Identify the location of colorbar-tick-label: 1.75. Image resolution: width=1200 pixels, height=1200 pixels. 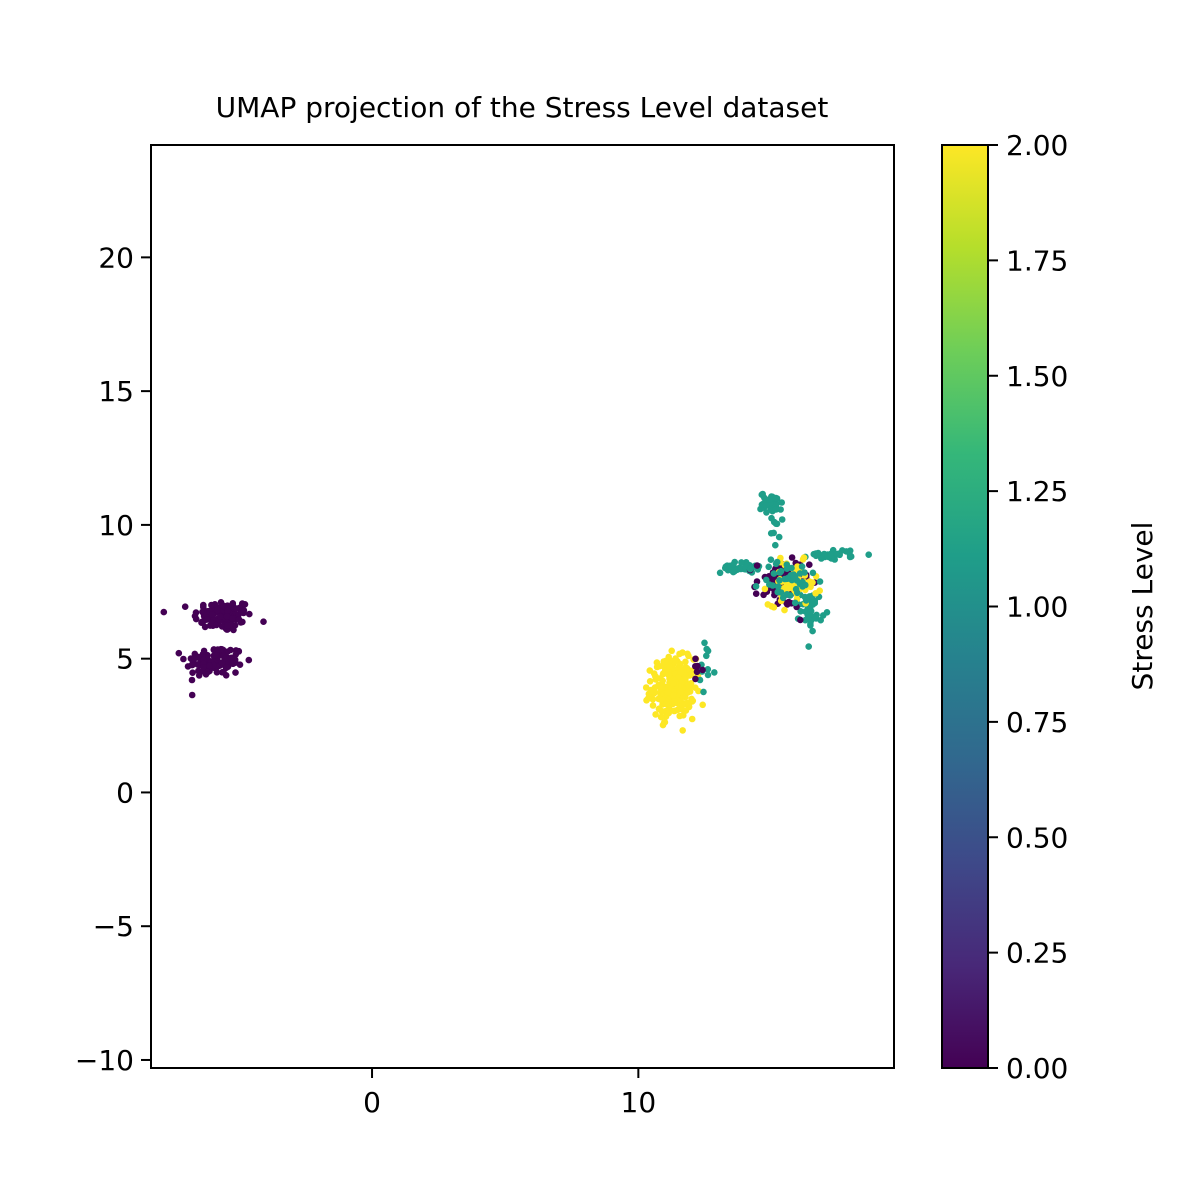
(1037, 260).